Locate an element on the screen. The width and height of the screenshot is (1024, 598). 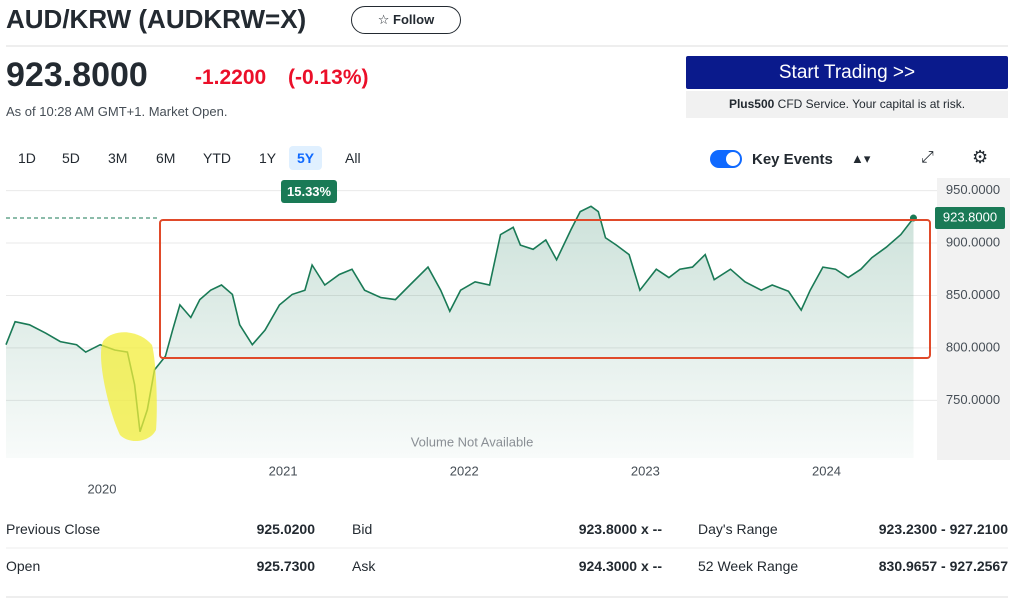
stat-label: Day's Range is located at coordinates (738, 529).